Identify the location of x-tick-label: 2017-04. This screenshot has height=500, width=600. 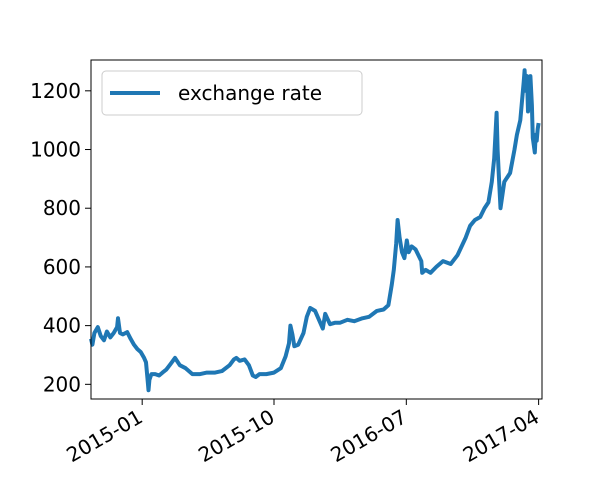
(501, 436).